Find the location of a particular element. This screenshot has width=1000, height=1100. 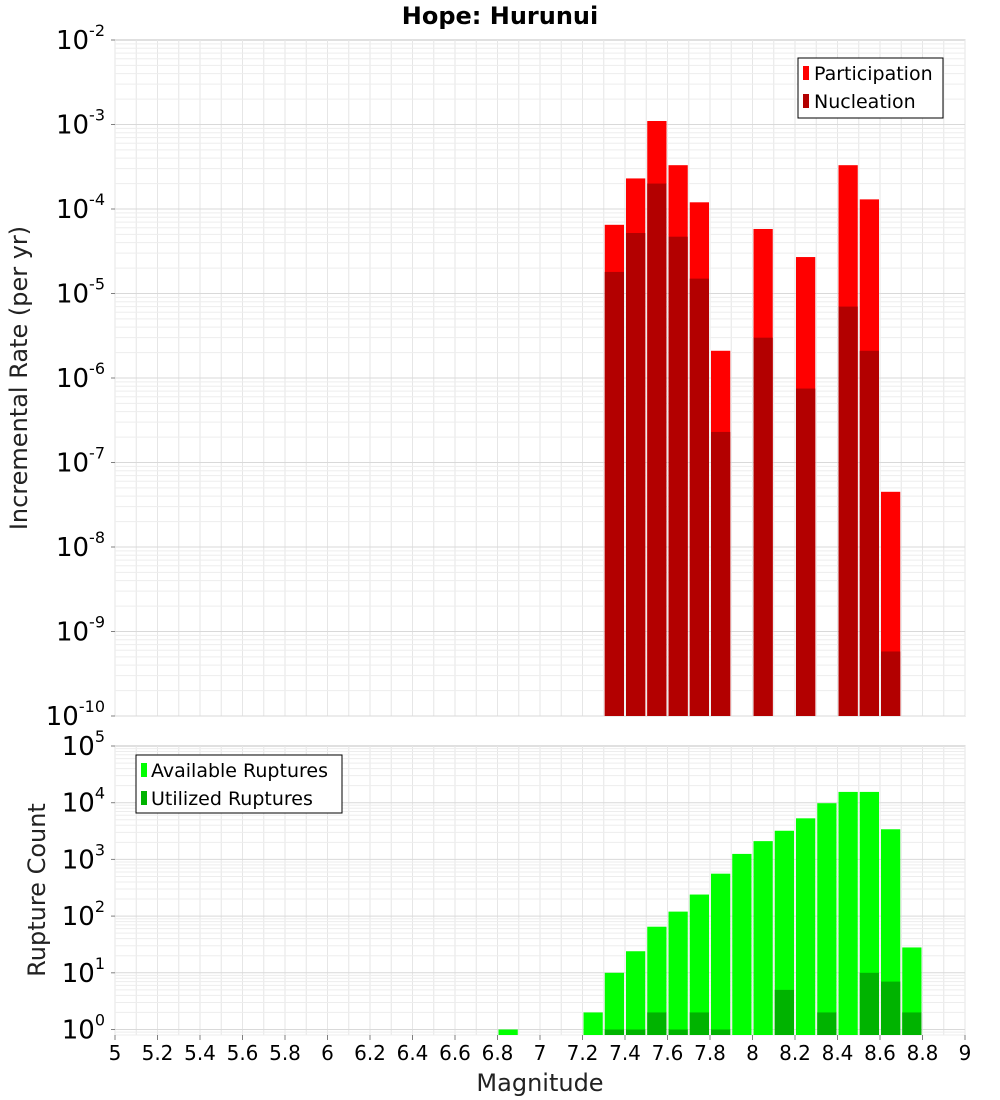

count-y-tick-label: 10⁵ is located at coordinates (83, 744).